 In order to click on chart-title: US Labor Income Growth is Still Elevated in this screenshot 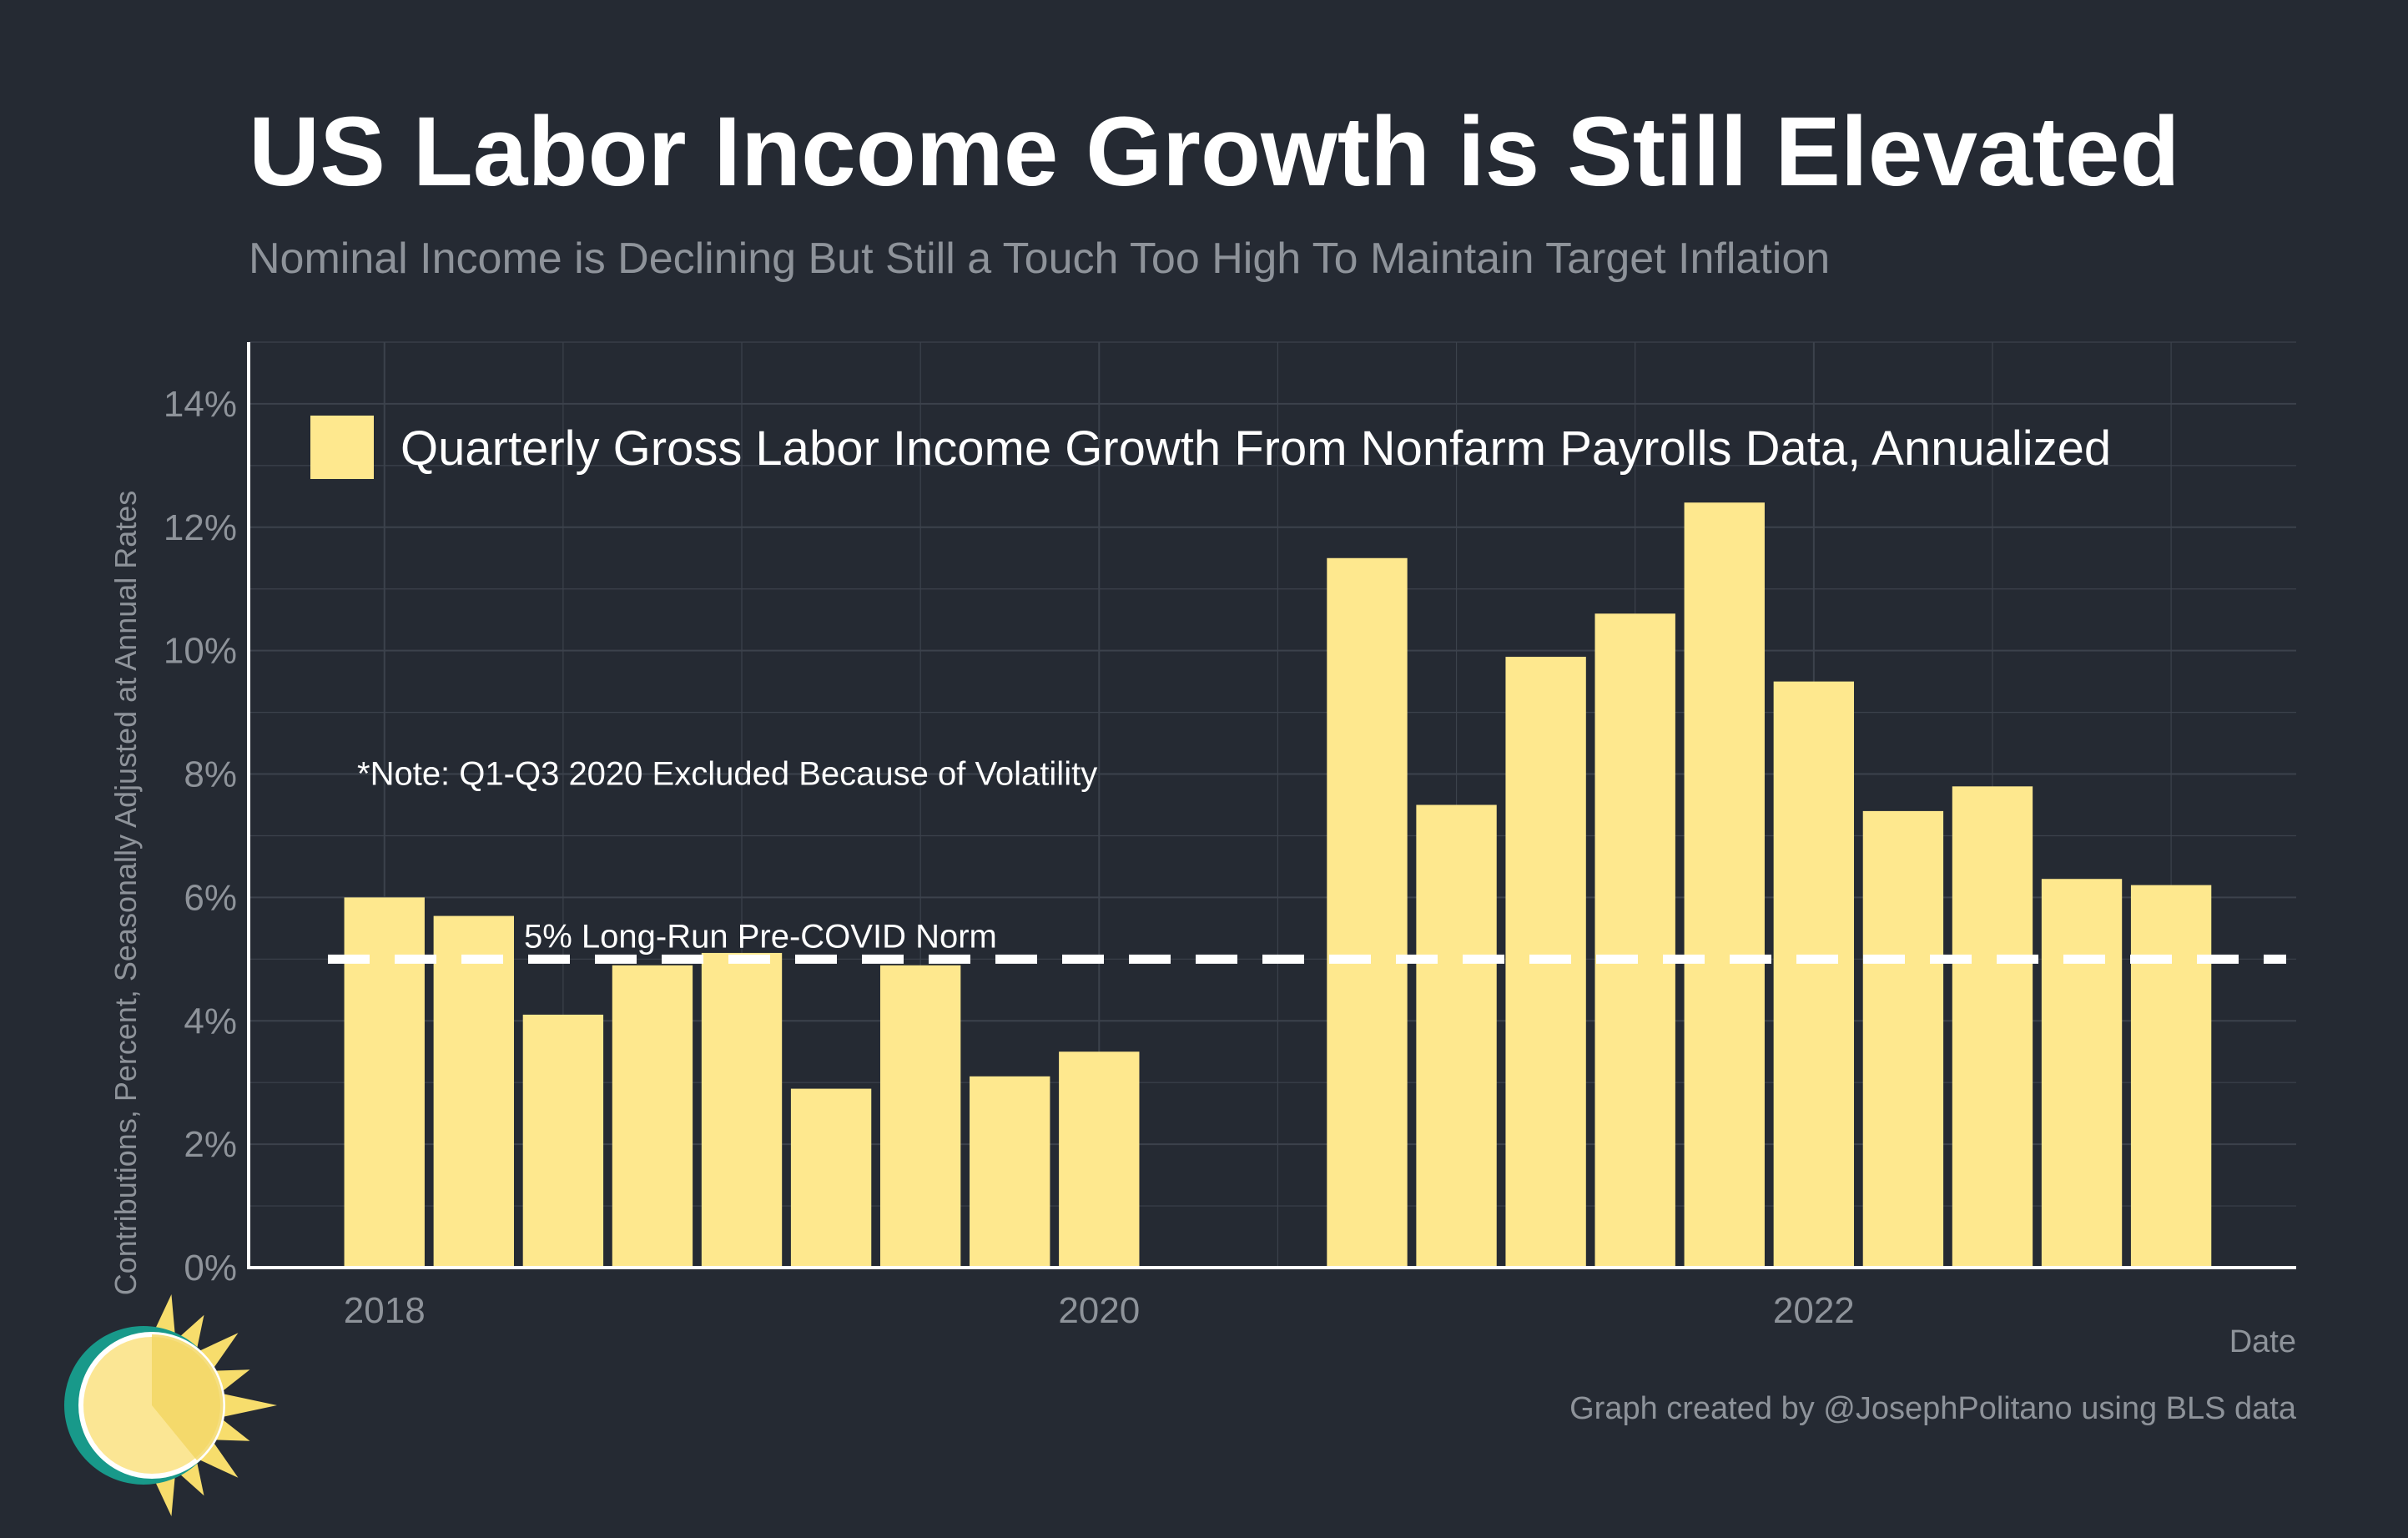, I will do `click(1214, 152)`.